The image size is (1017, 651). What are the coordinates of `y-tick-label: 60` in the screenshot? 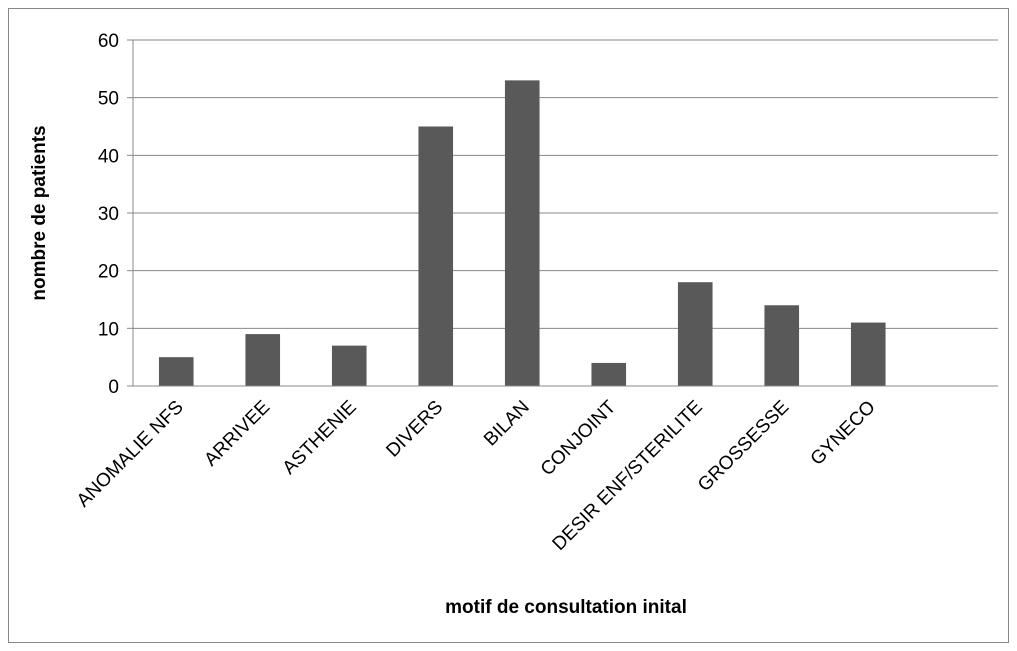 It's located at (108, 41).